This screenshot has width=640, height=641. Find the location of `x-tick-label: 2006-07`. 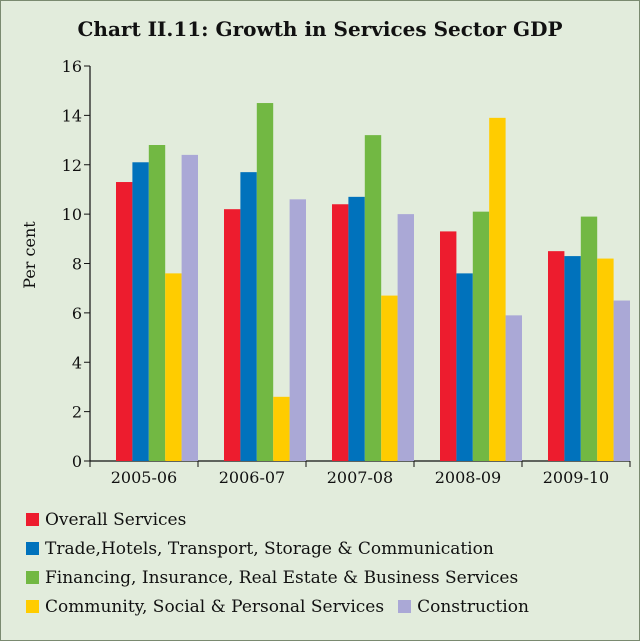

x-tick-label: 2006-07 is located at coordinates (252, 477).